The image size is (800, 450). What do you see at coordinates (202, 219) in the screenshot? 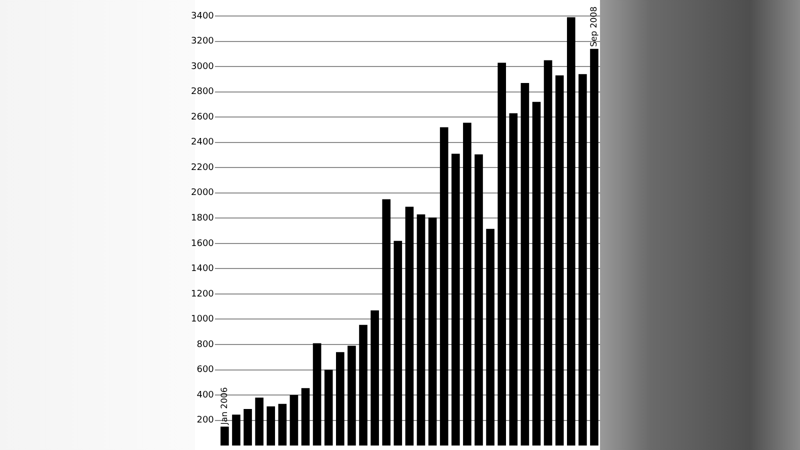
I see `y-tick-label: 1800` at bounding box center [202, 219].